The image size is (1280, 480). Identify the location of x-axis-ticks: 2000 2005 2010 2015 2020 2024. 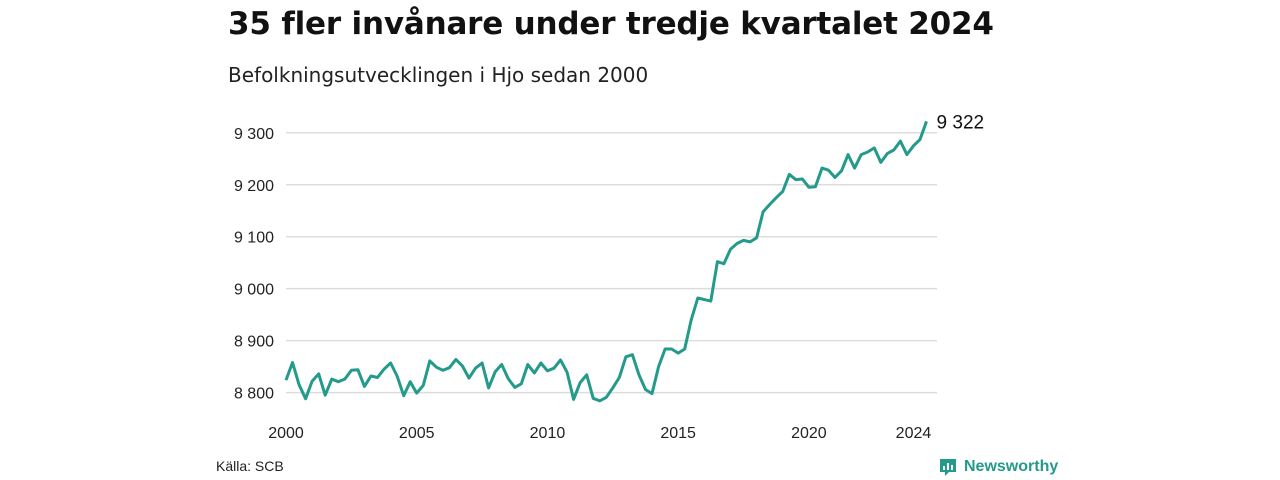
(599, 433).